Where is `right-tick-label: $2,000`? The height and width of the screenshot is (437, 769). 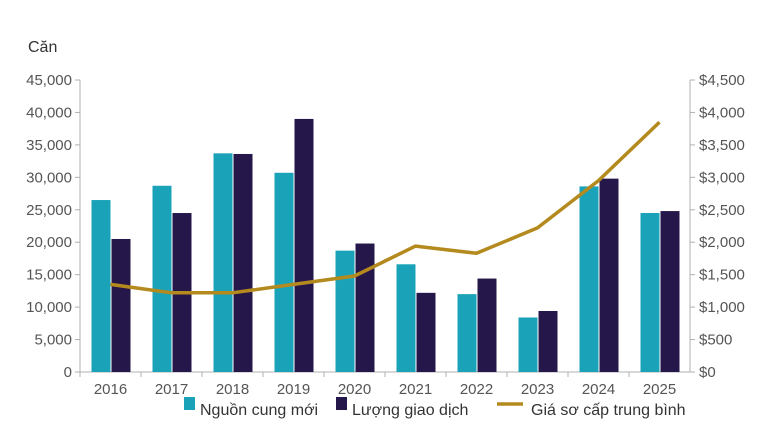 right-tick-label: $2,000 is located at coordinates (722, 242).